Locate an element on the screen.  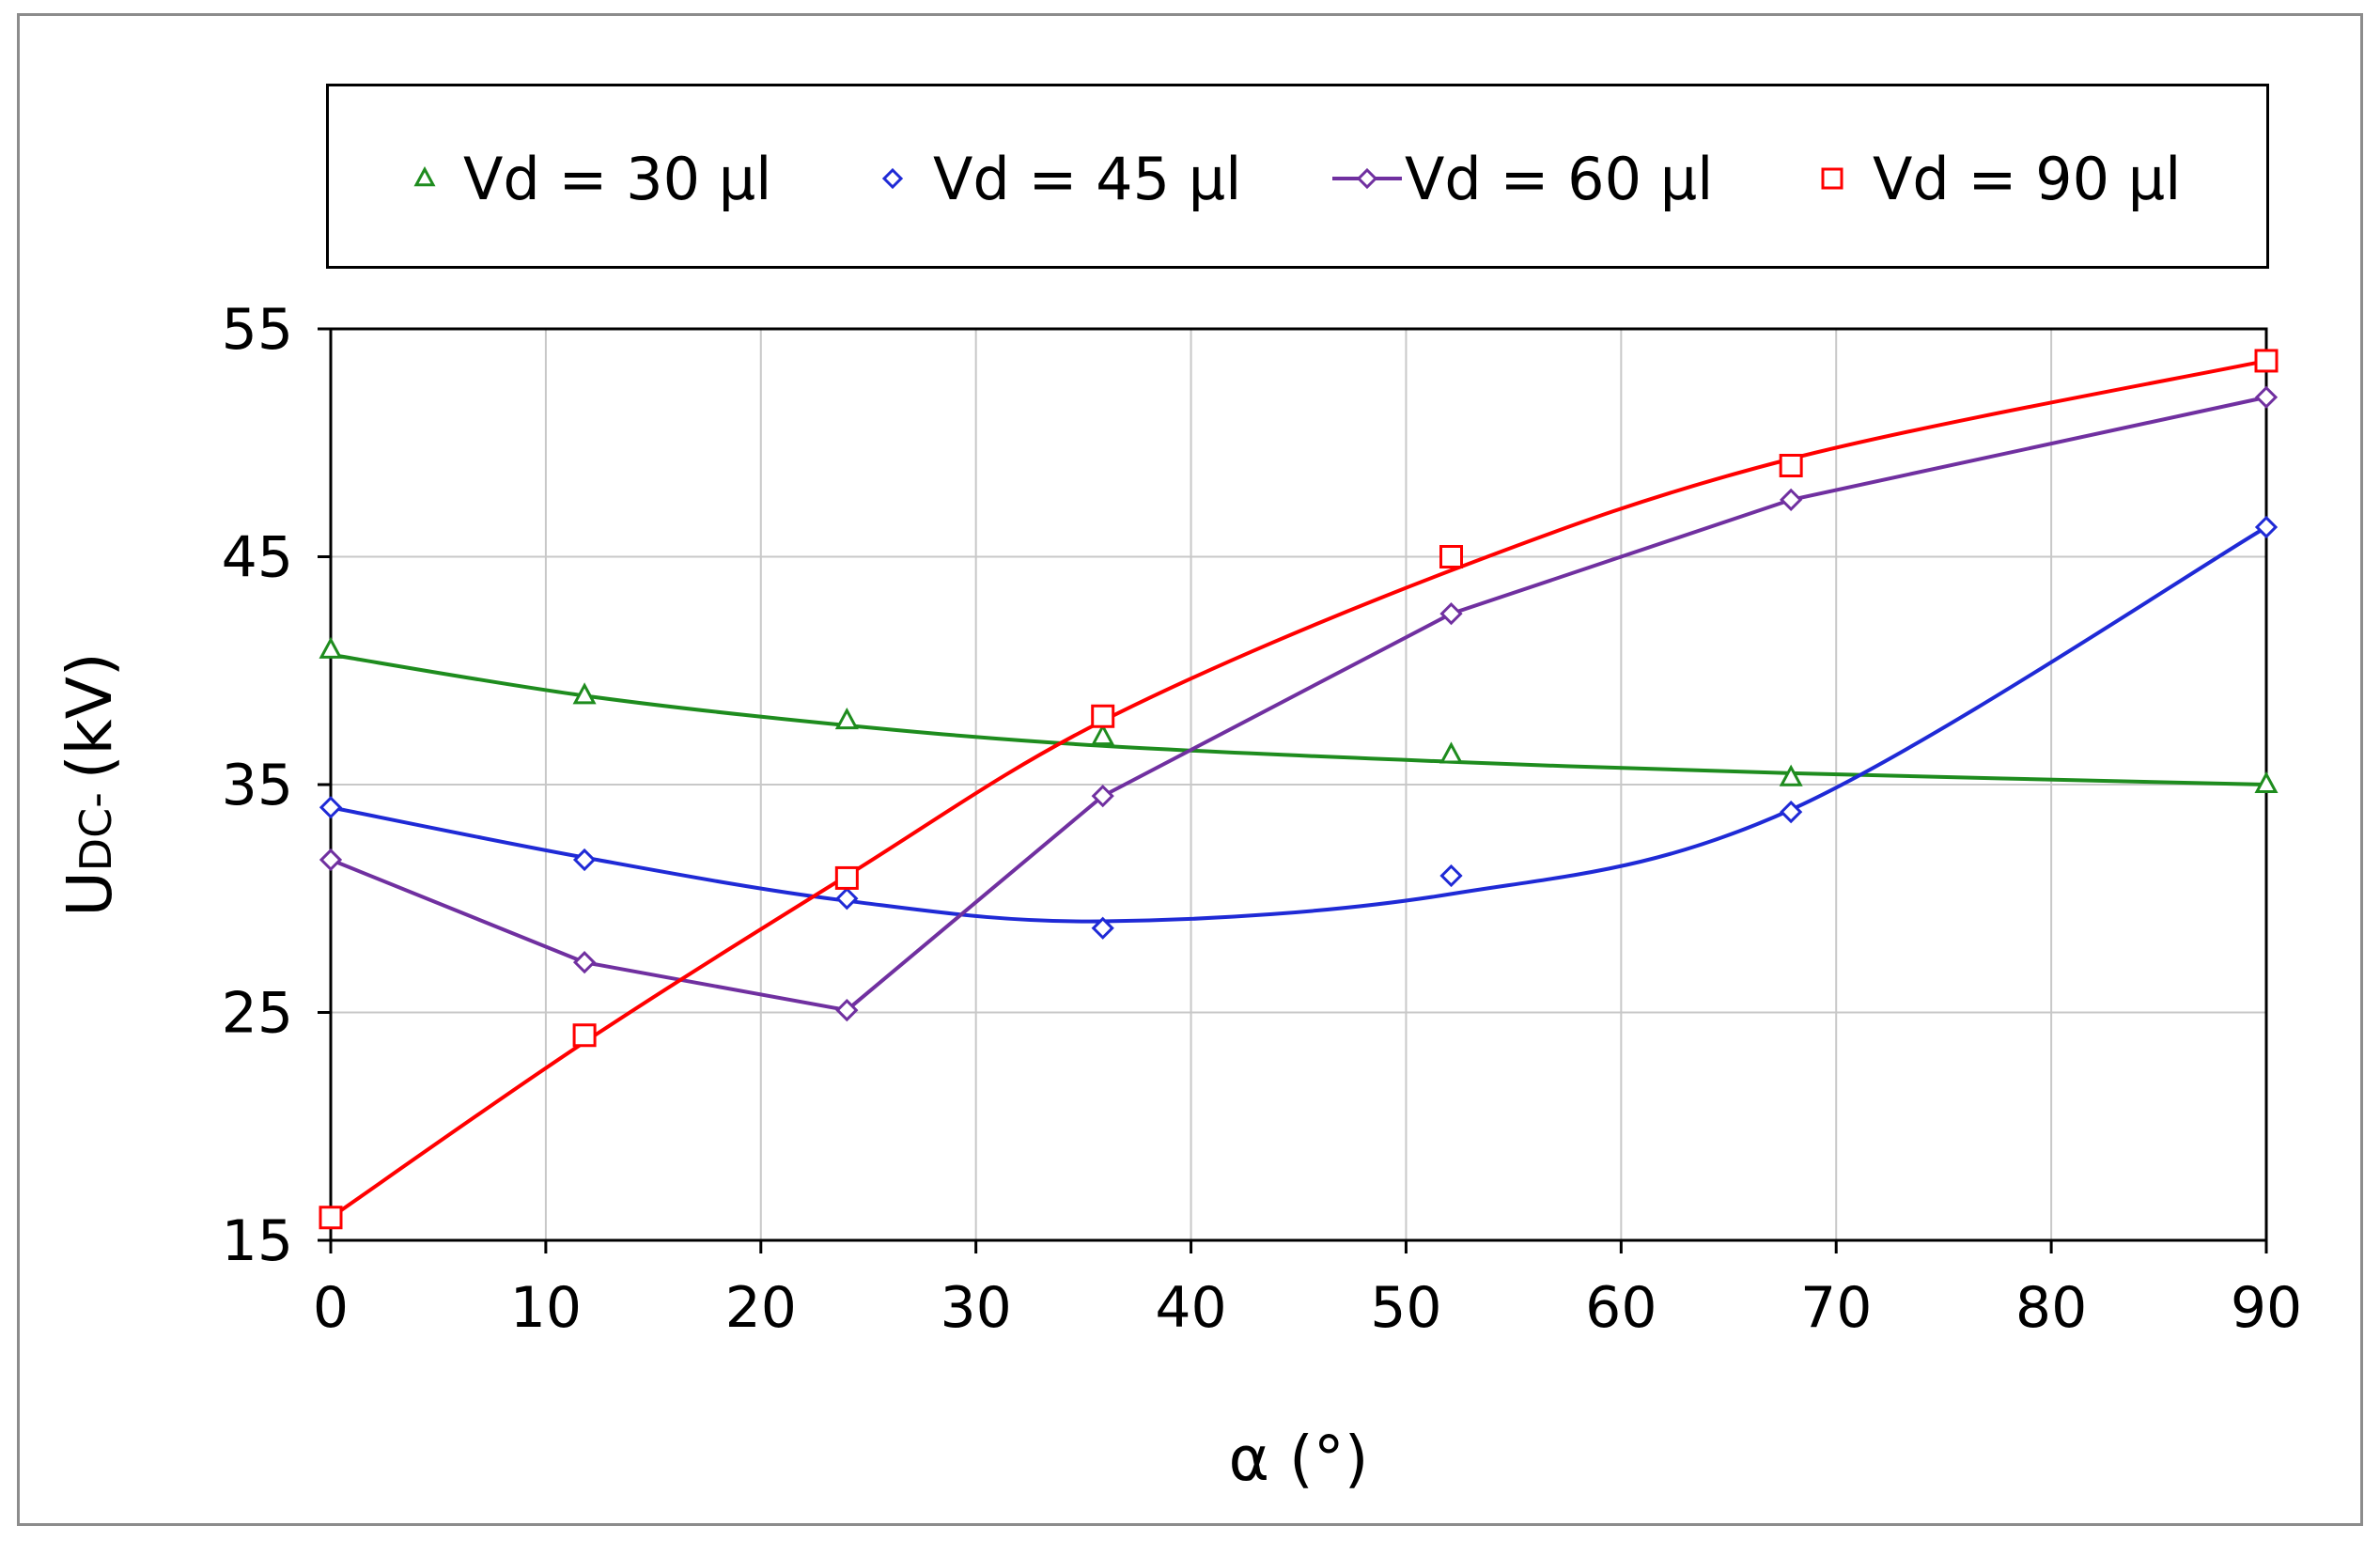
y-tick-label: 15 is located at coordinates (257, 1241).